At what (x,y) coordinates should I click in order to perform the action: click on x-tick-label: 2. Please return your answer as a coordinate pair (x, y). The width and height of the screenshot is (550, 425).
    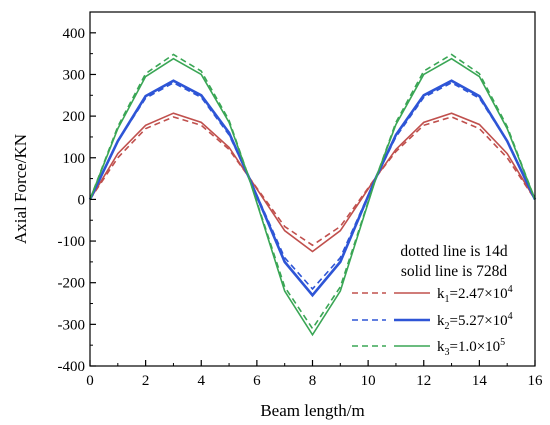
    Looking at the image, I should click on (146, 381).